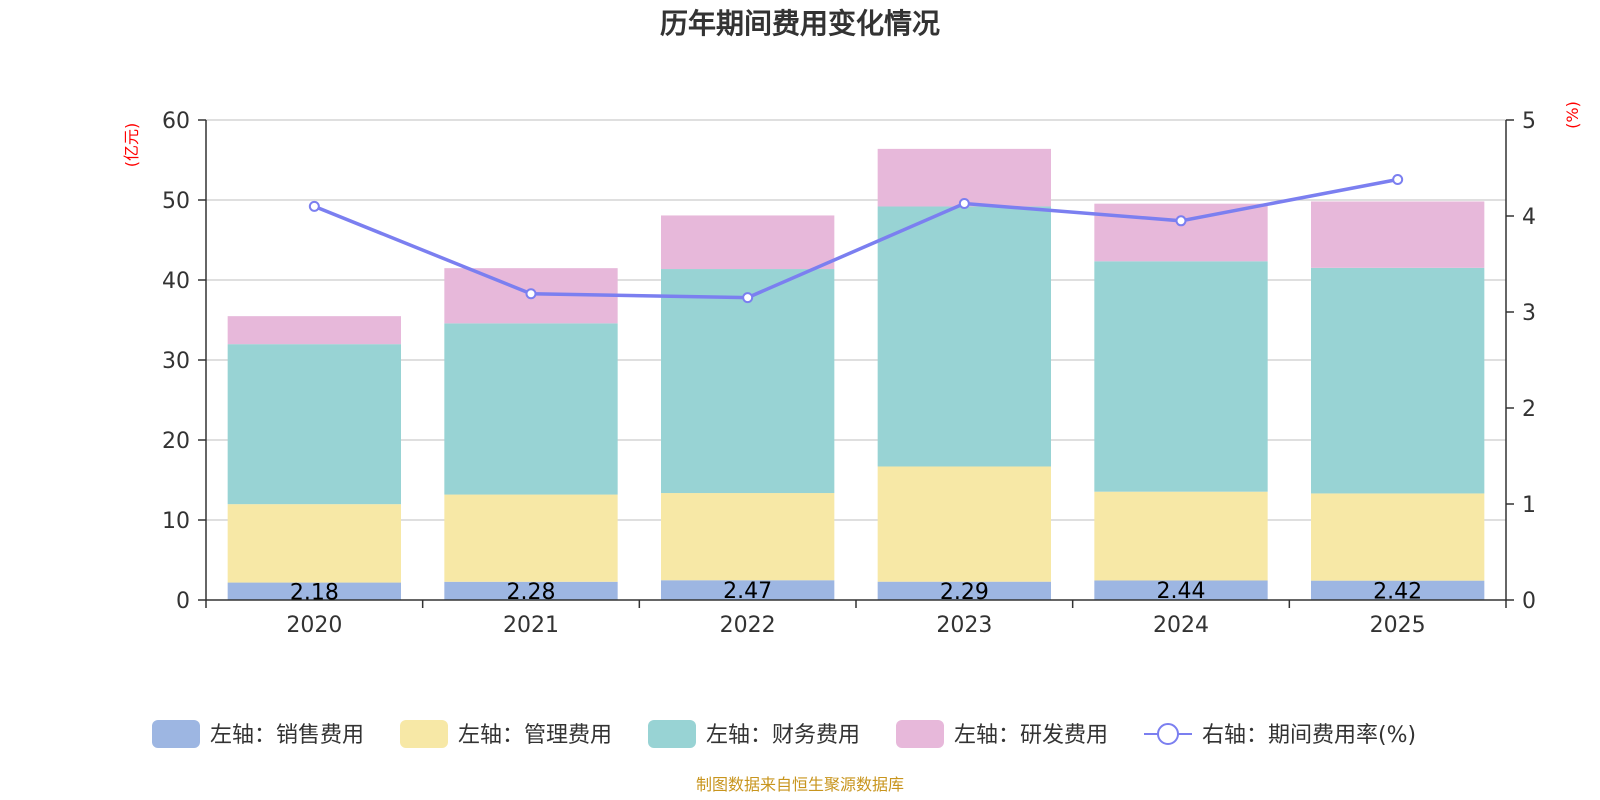 The height and width of the screenshot is (800, 1600). Describe the element at coordinates (1572, 115) in the screenshot. I see `right-axis-unit: (%)` at that location.